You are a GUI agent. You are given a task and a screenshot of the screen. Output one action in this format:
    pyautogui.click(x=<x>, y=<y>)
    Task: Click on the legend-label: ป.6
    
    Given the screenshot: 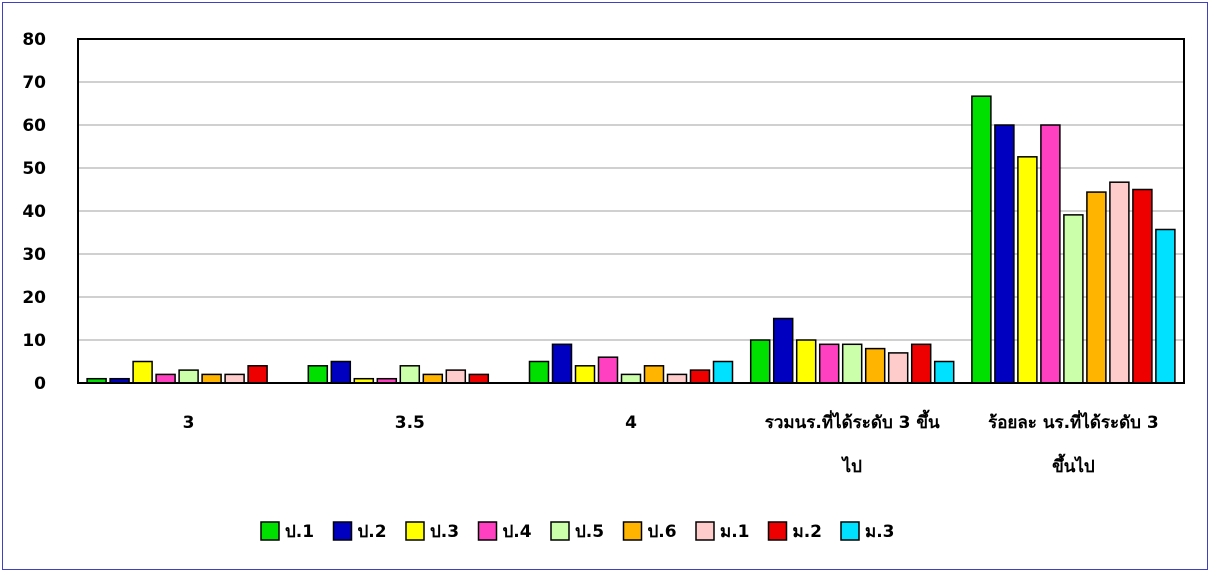 What is the action you would take?
    pyautogui.click(x=662, y=532)
    